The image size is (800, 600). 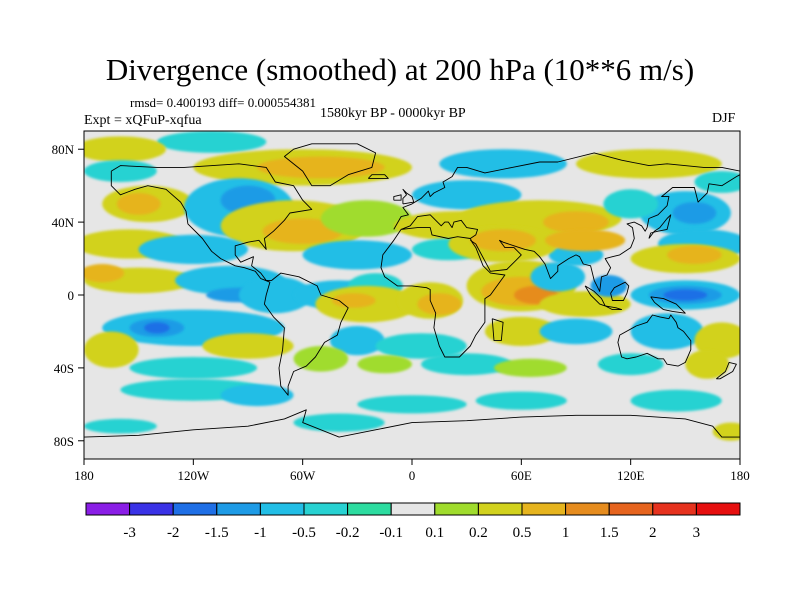 I want to click on x-tick-label: 60E, so click(x=521, y=475).